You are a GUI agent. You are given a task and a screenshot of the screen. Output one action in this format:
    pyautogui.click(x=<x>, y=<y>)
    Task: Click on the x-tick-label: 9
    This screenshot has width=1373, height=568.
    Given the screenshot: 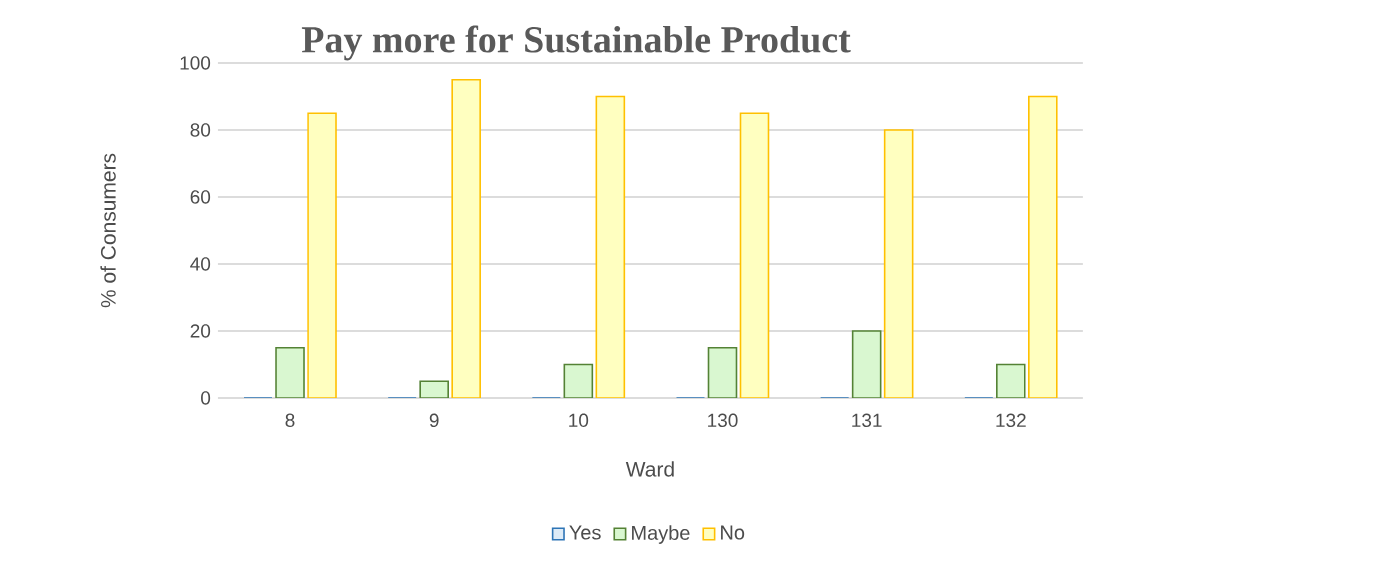 What is the action you would take?
    pyautogui.click(x=434, y=420)
    